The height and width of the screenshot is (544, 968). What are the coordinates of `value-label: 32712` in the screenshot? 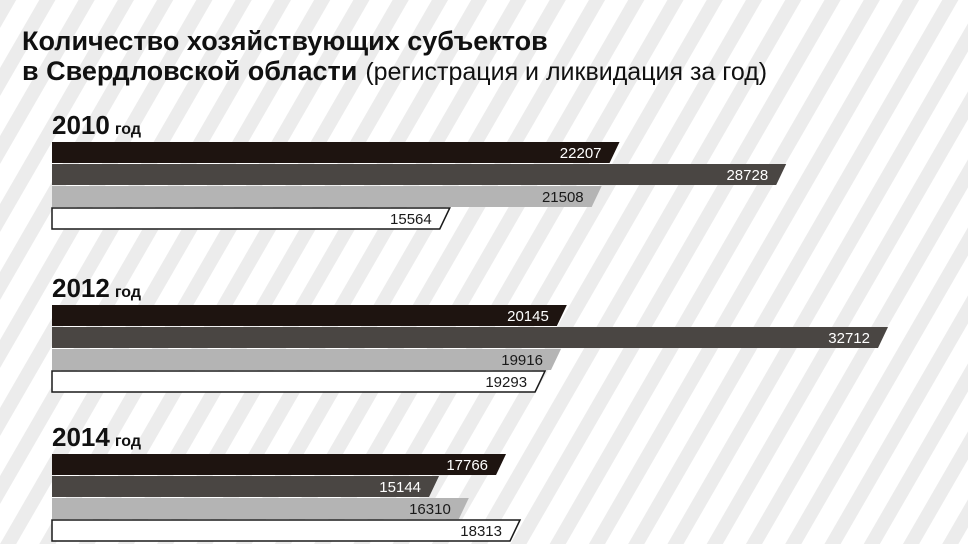 It's located at (849, 338).